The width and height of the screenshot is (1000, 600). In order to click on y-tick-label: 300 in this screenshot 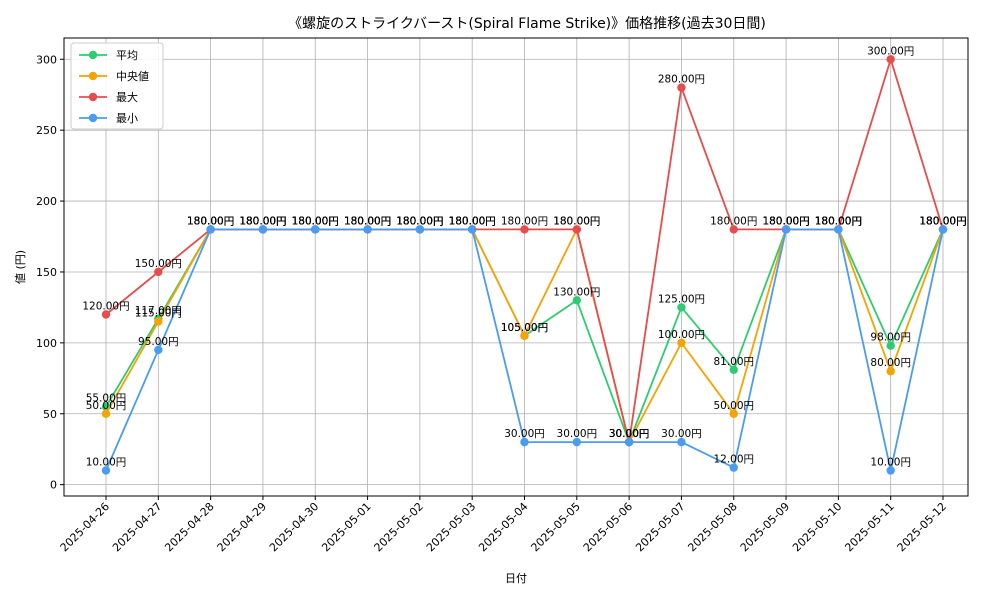, I will do `click(46, 59)`.